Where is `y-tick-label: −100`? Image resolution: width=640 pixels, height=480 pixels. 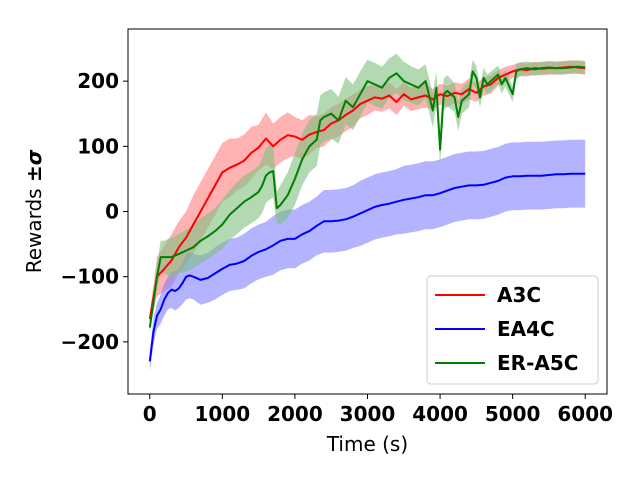 y-tick-label: −100 is located at coordinates (89, 277).